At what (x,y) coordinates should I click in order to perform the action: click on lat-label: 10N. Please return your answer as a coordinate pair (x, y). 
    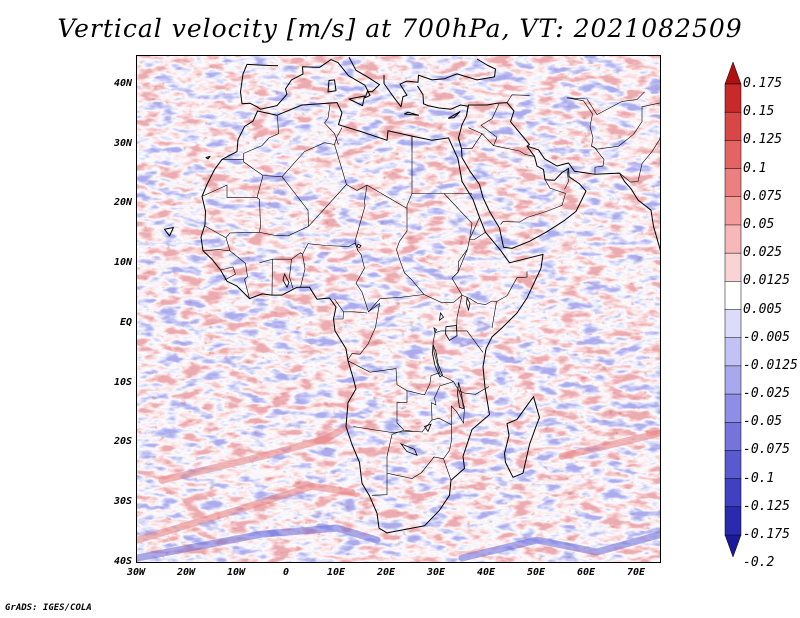
    Looking at the image, I should click on (122, 263).